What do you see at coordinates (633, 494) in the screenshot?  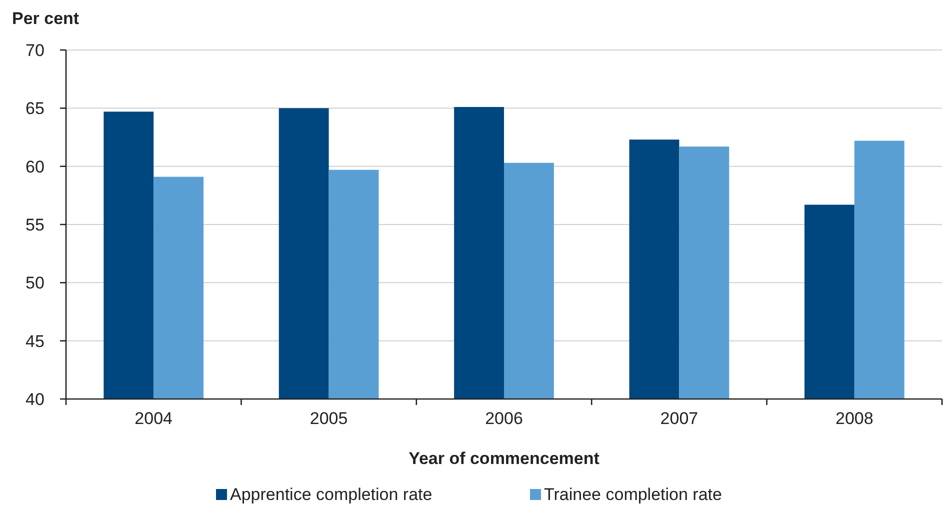 I see `legend-label: Trainee completion rate` at bounding box center [633, 494].